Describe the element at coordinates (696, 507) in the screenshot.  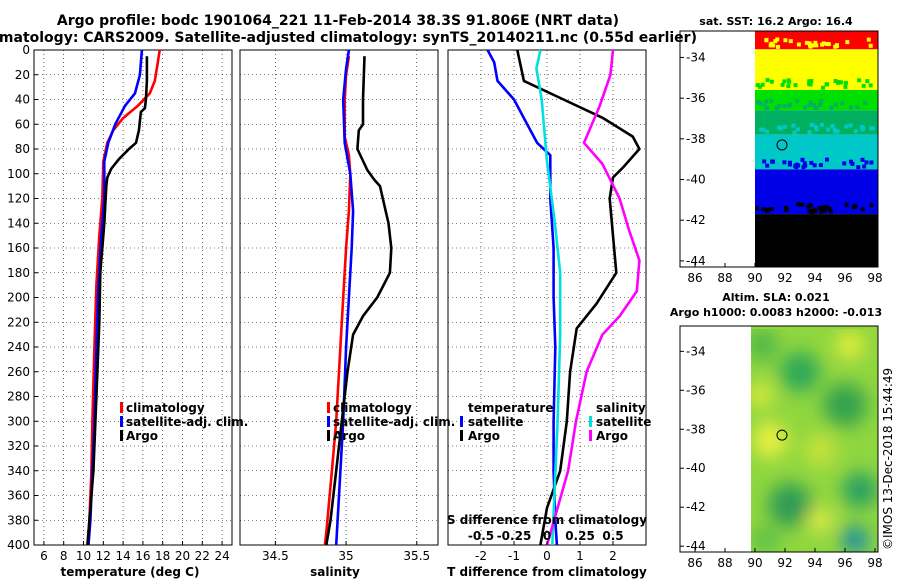
I see `lat-tick-label: -42` at that location.